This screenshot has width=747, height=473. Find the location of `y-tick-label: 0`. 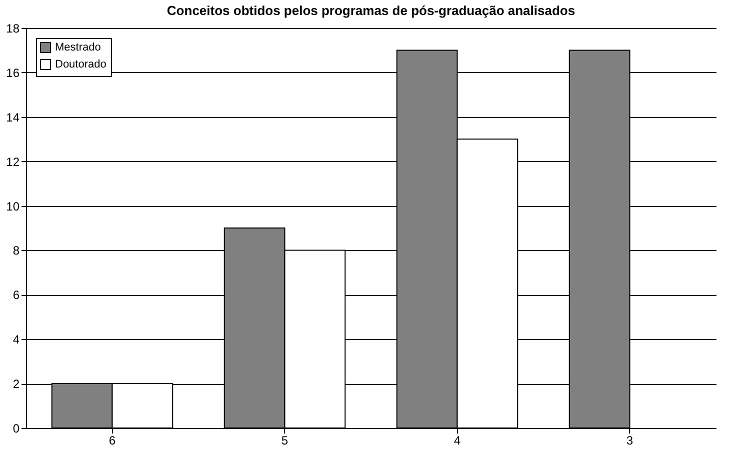

y-tick-label: 0 is located at coordinates (16, 429).